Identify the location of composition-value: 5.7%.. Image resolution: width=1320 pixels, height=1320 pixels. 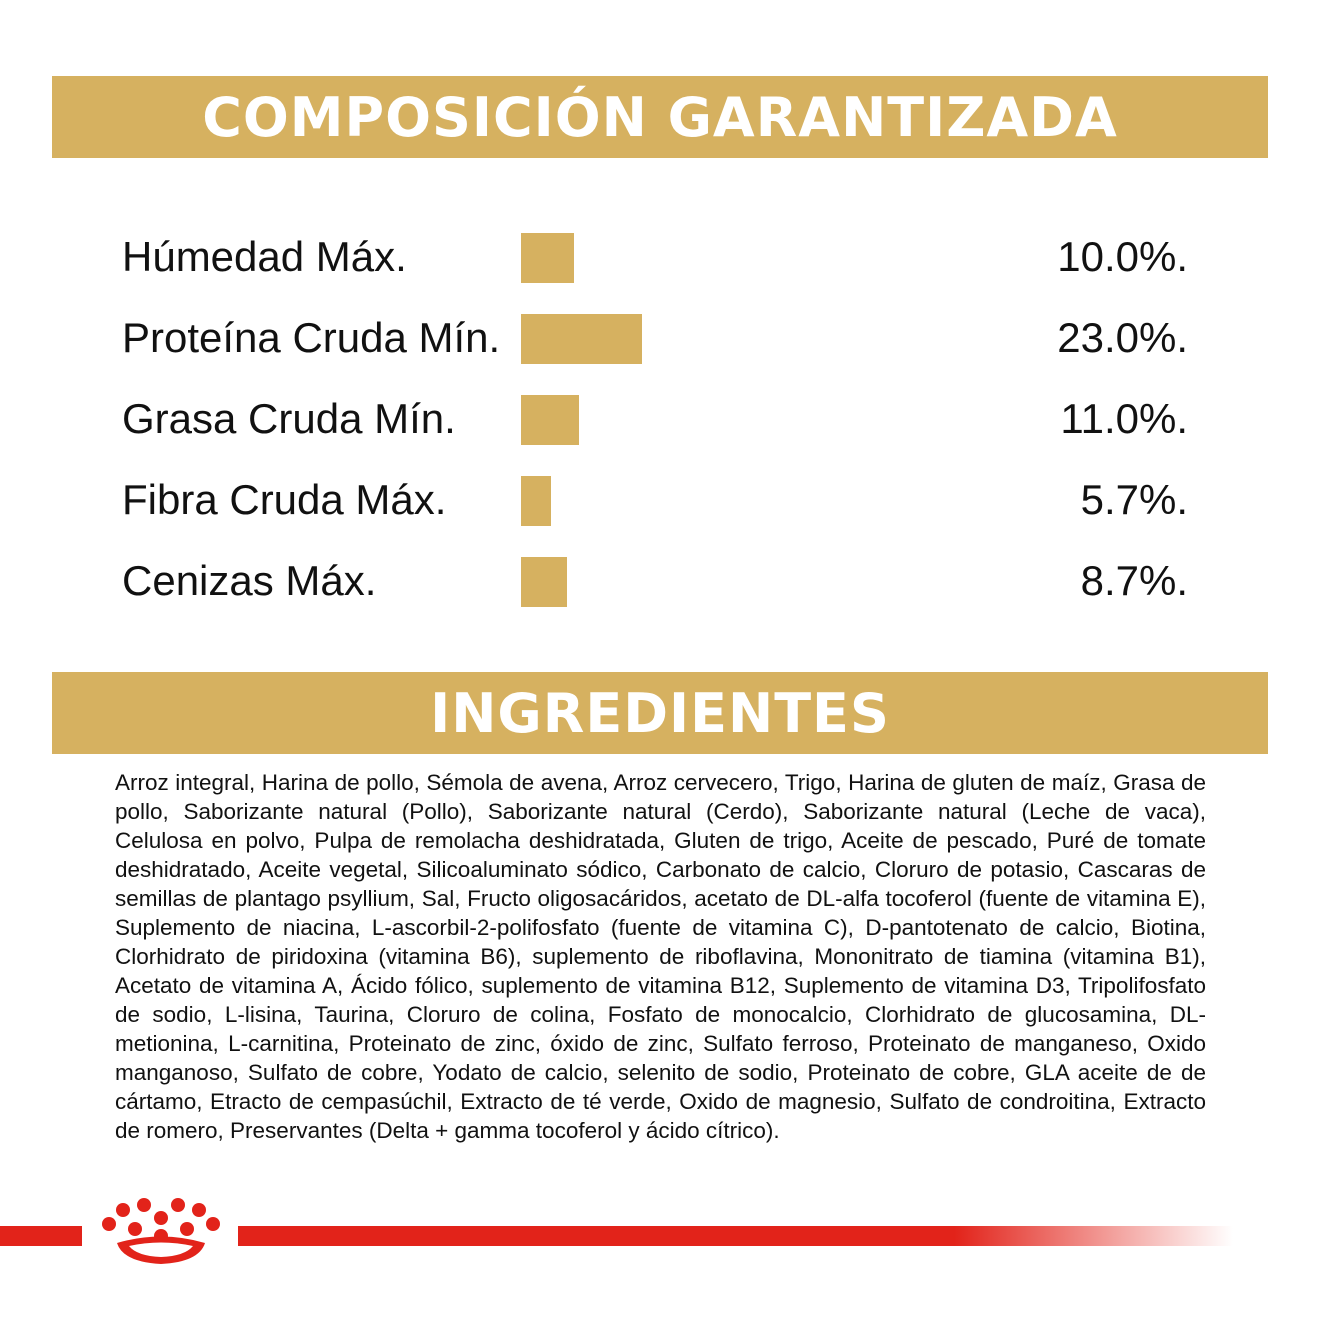
(1134, 499).